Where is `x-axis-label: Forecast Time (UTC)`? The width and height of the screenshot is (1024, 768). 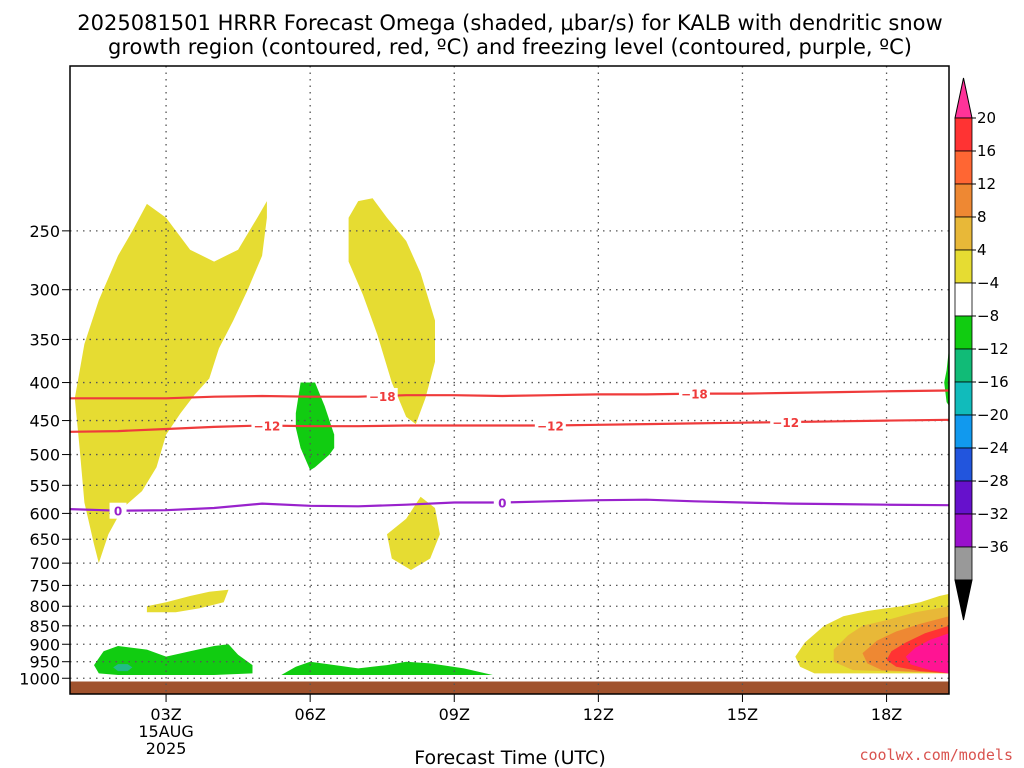 x-axis-label: Forecast Time (UTC) is located at coordinates (509, 757).